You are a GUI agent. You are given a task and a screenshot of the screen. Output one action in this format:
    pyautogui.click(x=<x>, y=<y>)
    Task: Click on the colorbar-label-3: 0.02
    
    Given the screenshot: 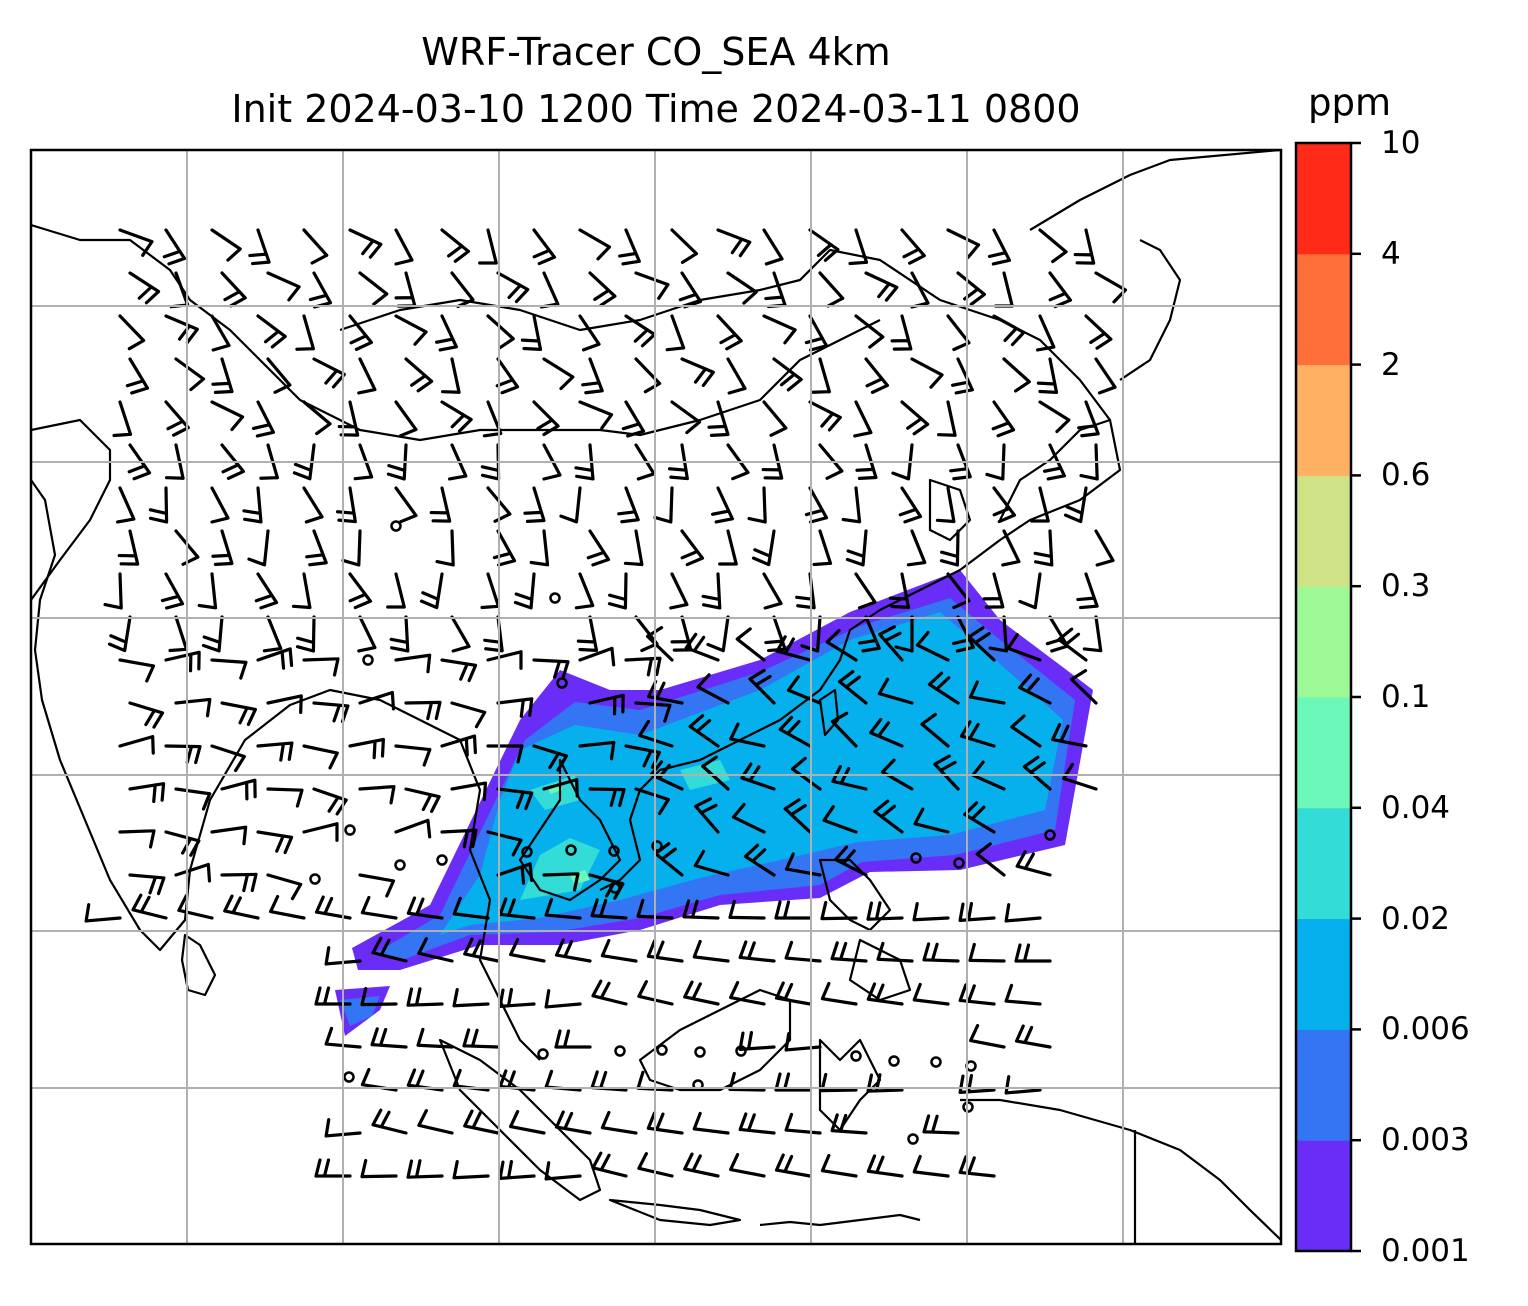 What is the action you would take?
    pyautogui.click(x=1416, y=918)
    